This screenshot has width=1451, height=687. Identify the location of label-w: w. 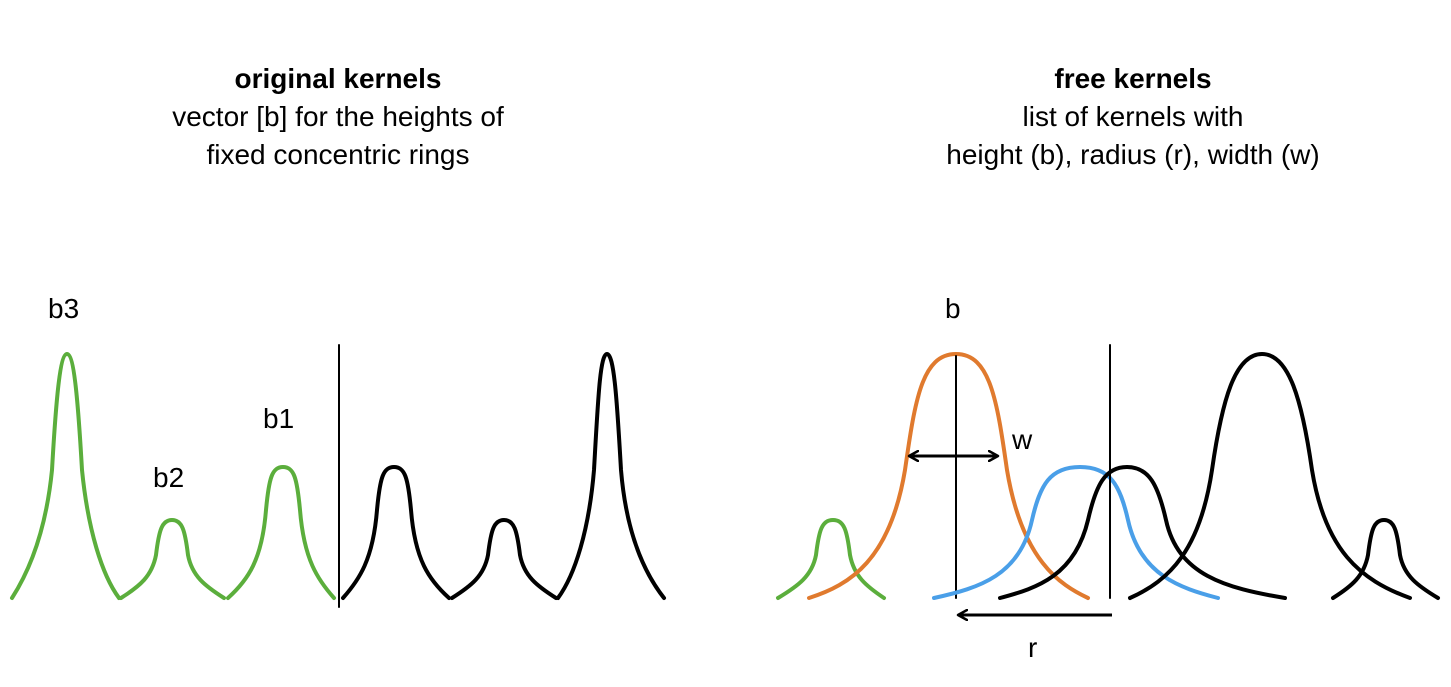
(1022, 439).